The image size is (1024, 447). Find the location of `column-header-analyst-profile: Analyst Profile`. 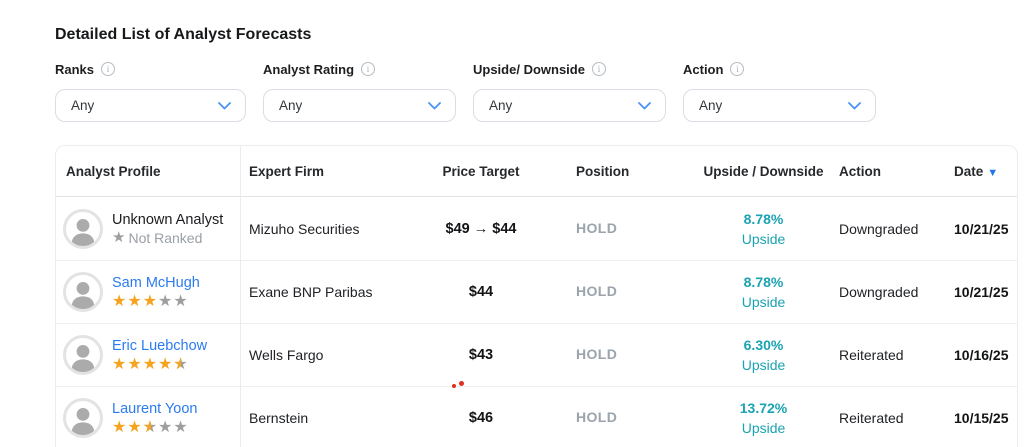

column-header-analyst-profile: Analyst Profile is located at coordinates (113, 171).